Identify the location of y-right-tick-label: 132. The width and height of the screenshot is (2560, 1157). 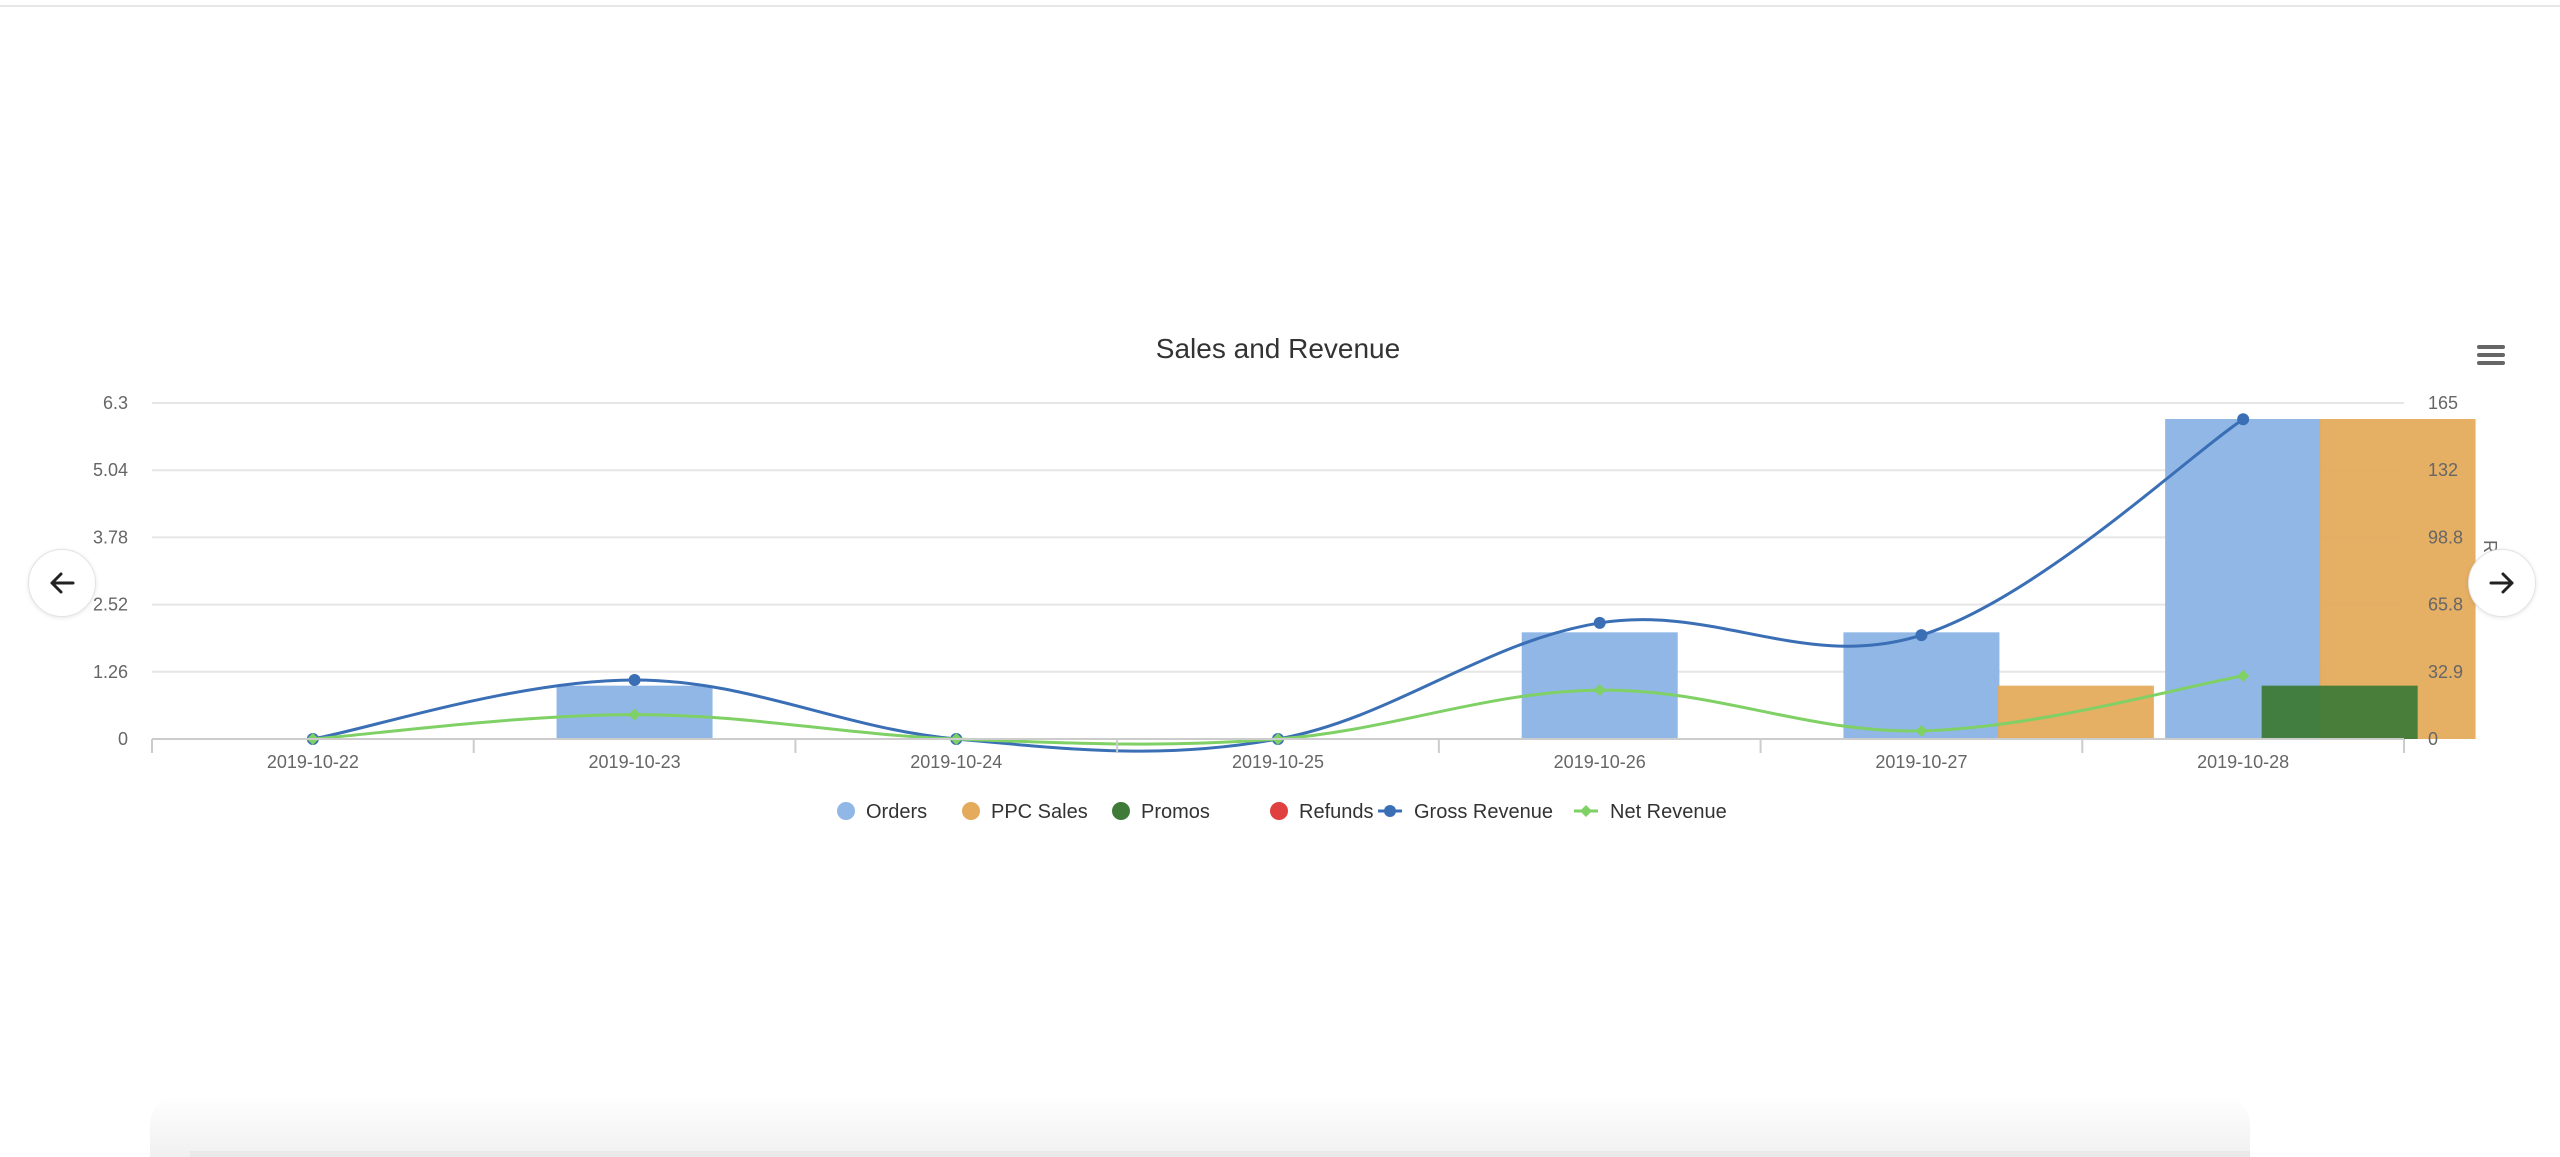
(2443, 470).